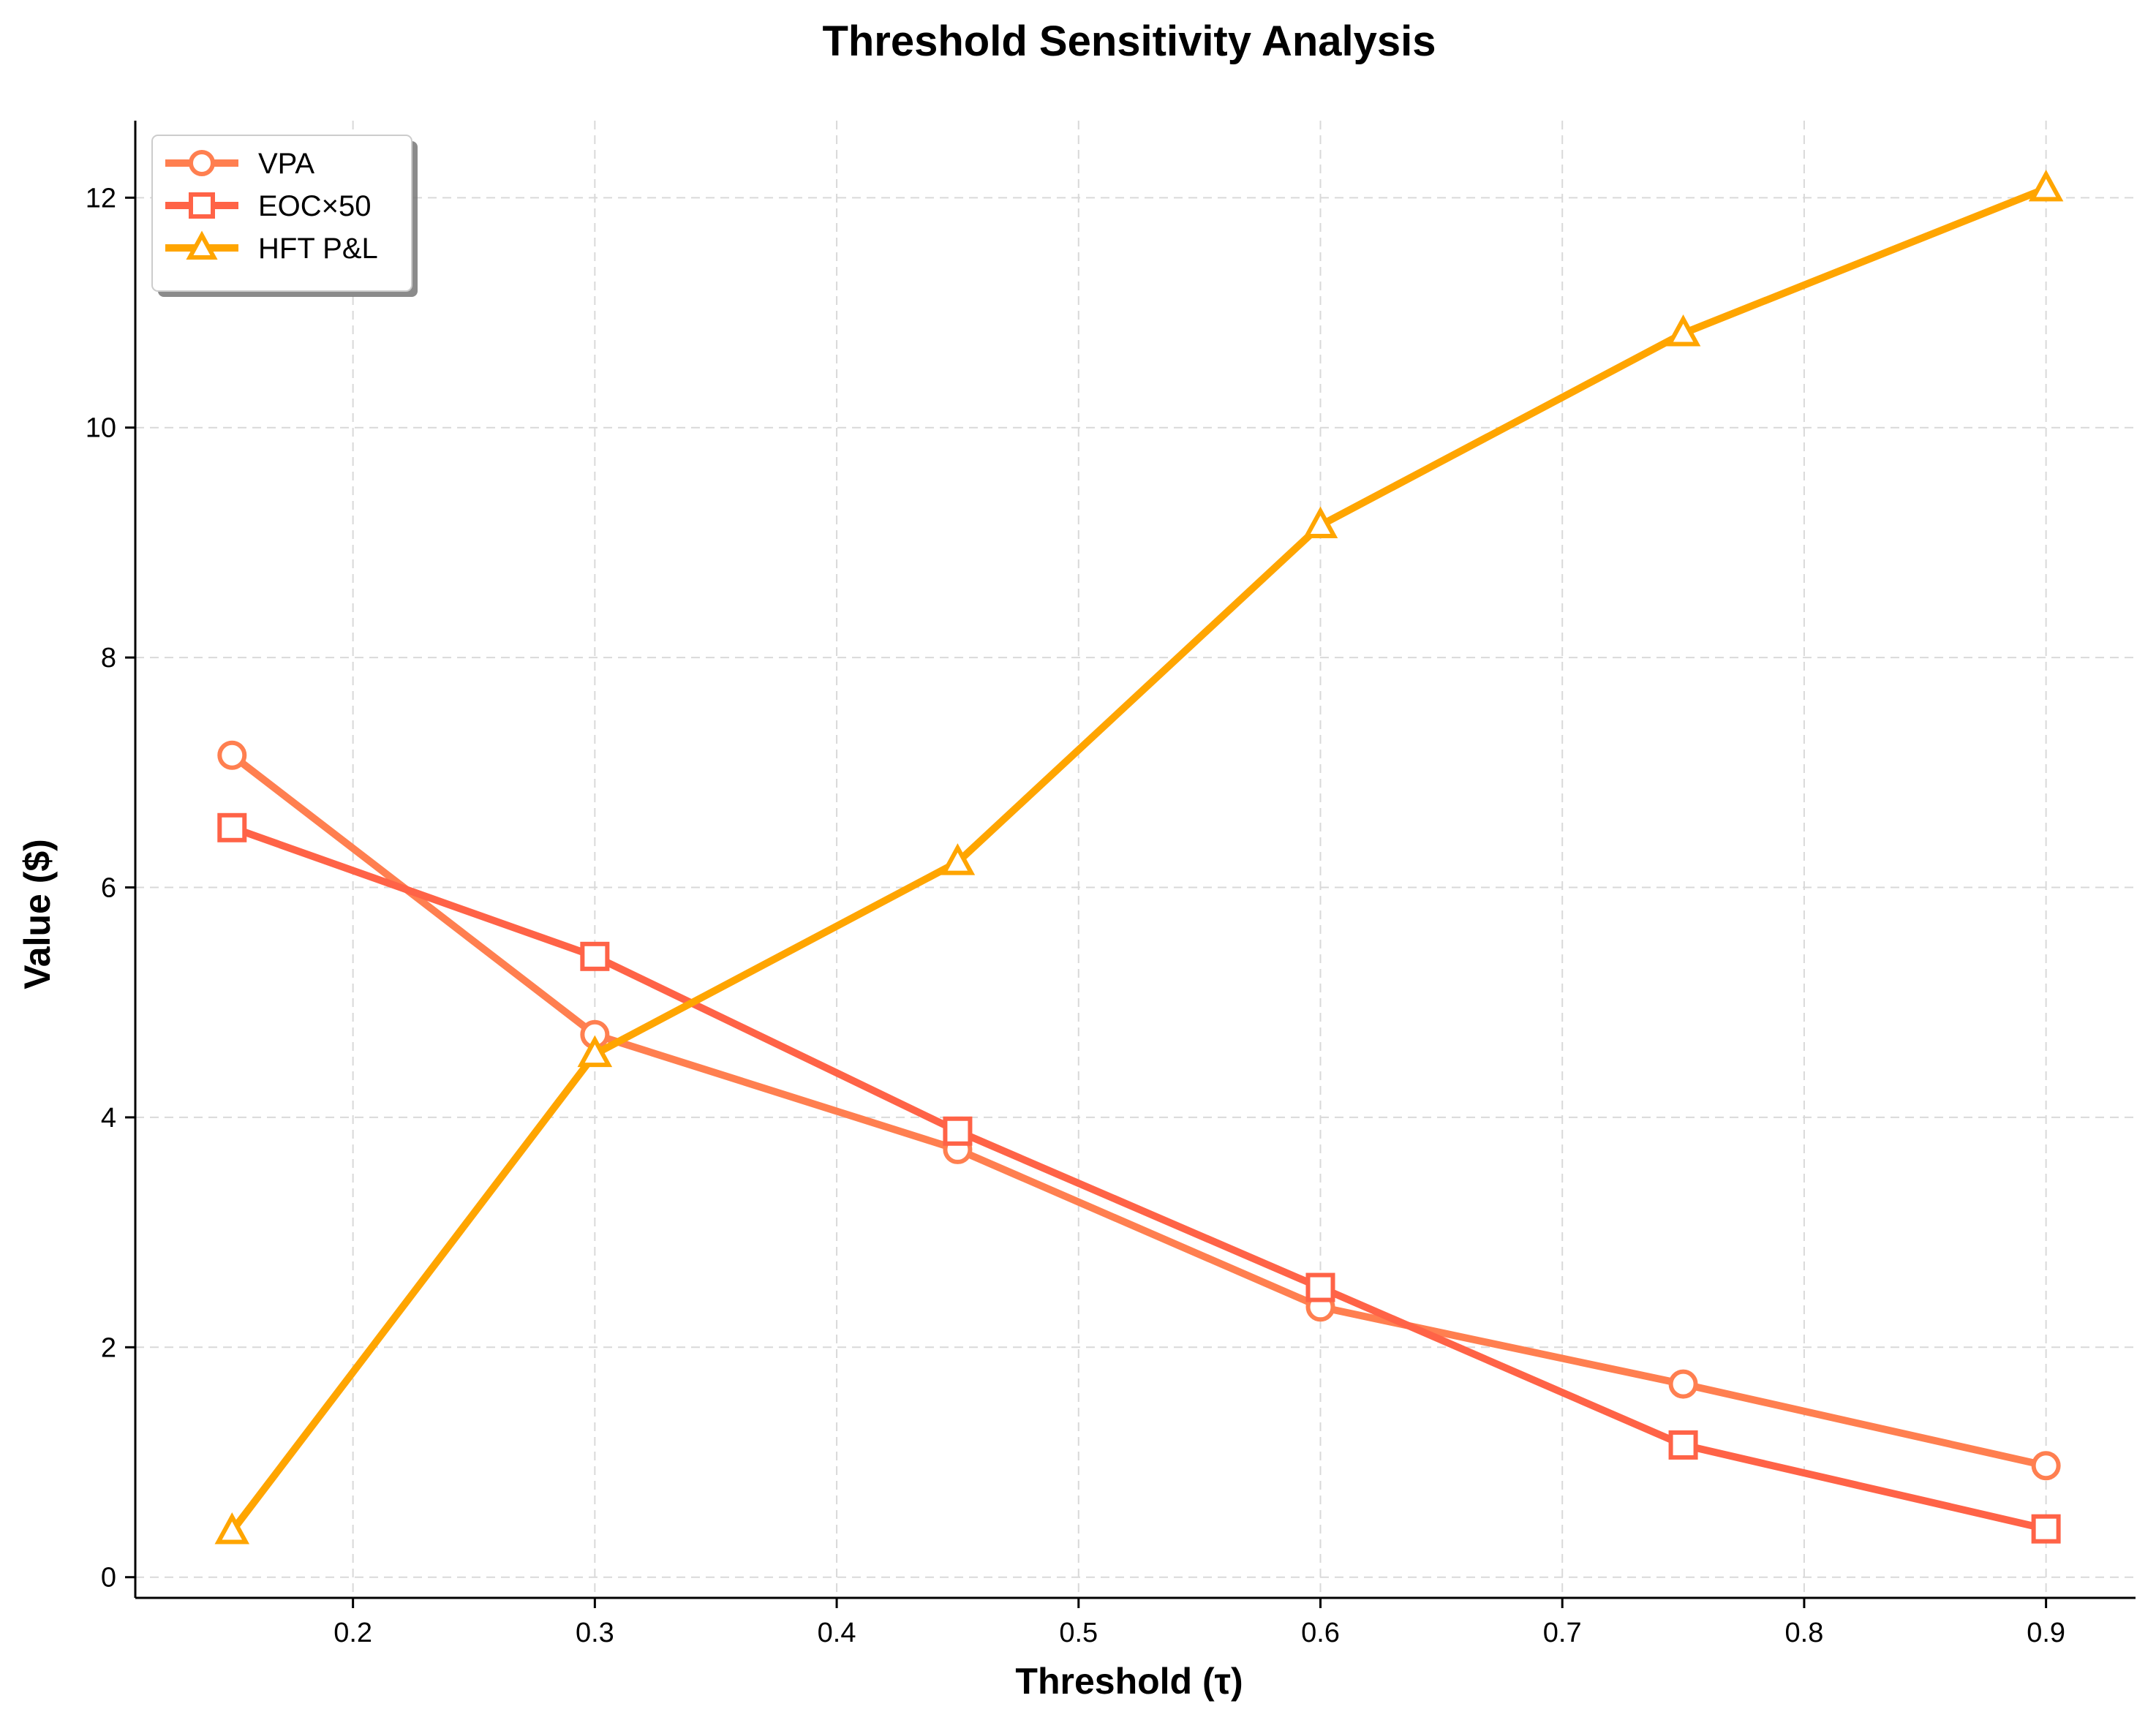 The image size is (2156, 1720). I want to click on legend: VPA EOC×50 HFT P&L, so click(284, 216).